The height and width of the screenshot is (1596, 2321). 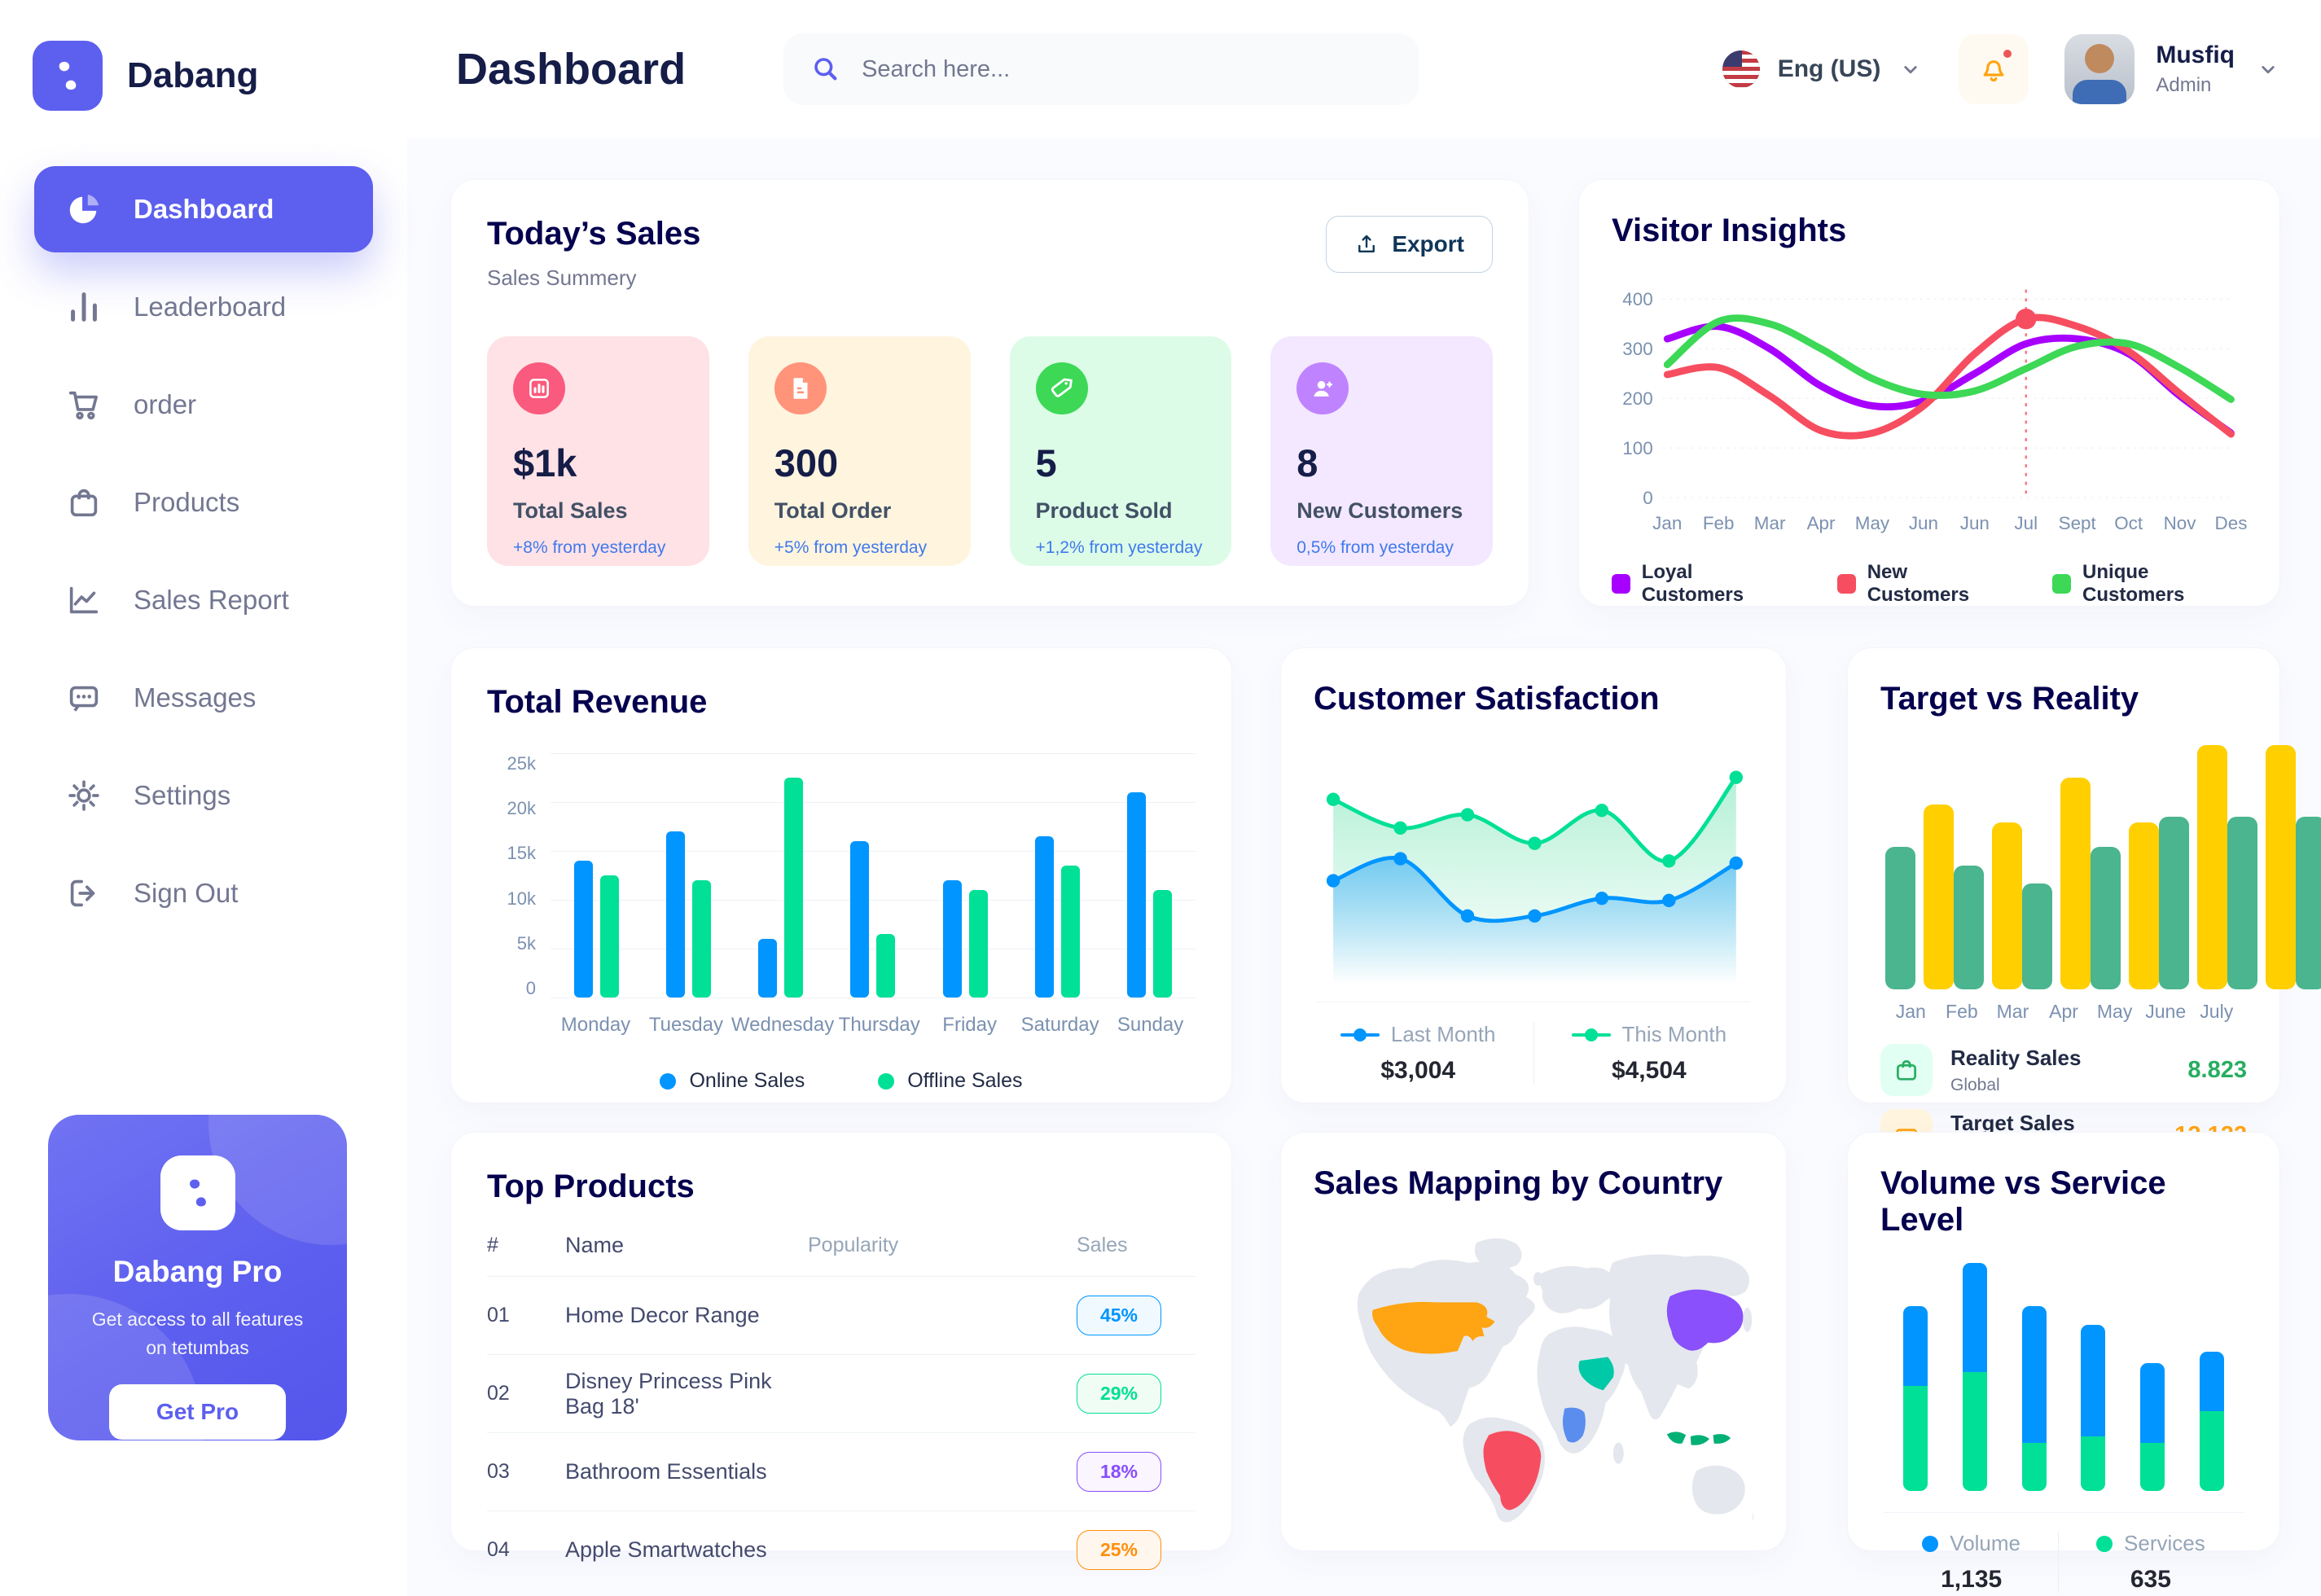 What do you see at coordinates (783, 1025) in the screenshot?
I see `x-tick: Wednesday` at bounding box center [783, 1025].